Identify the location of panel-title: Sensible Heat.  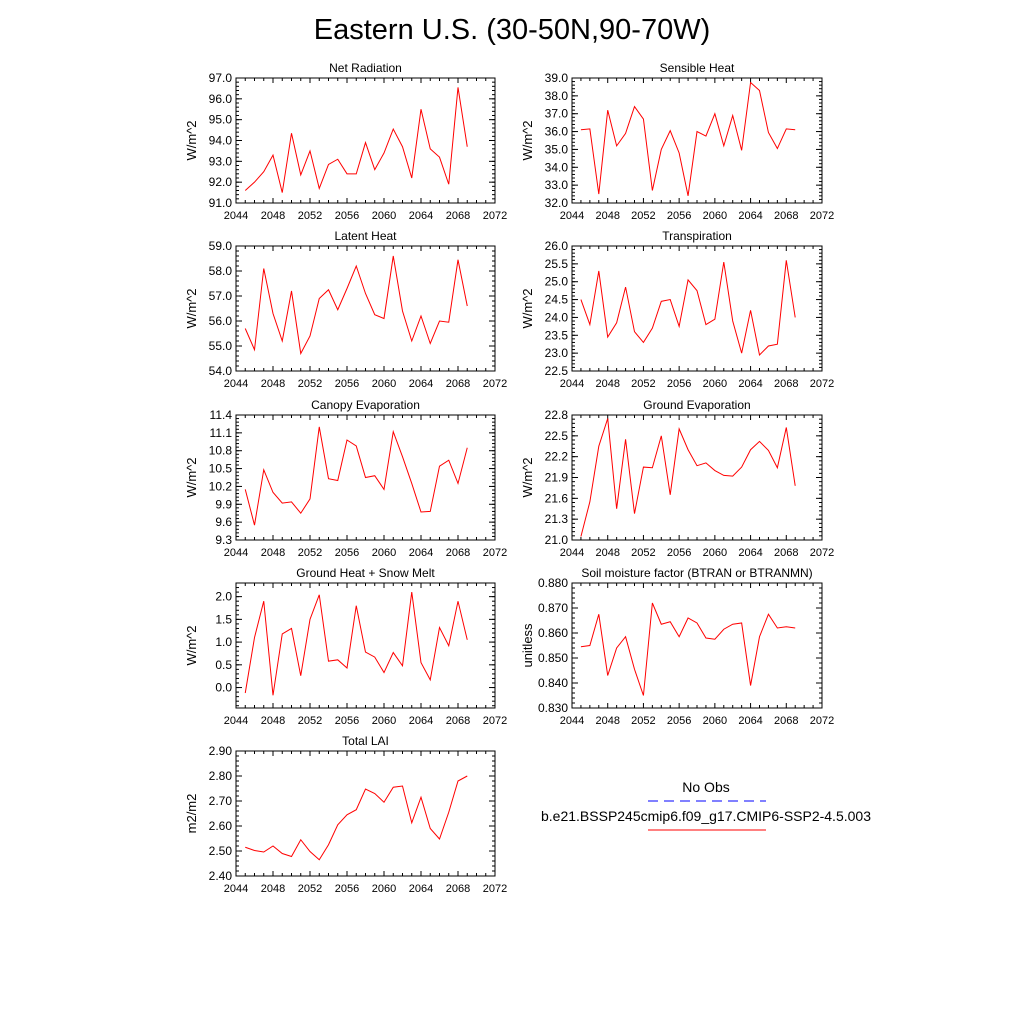
(697, 68).